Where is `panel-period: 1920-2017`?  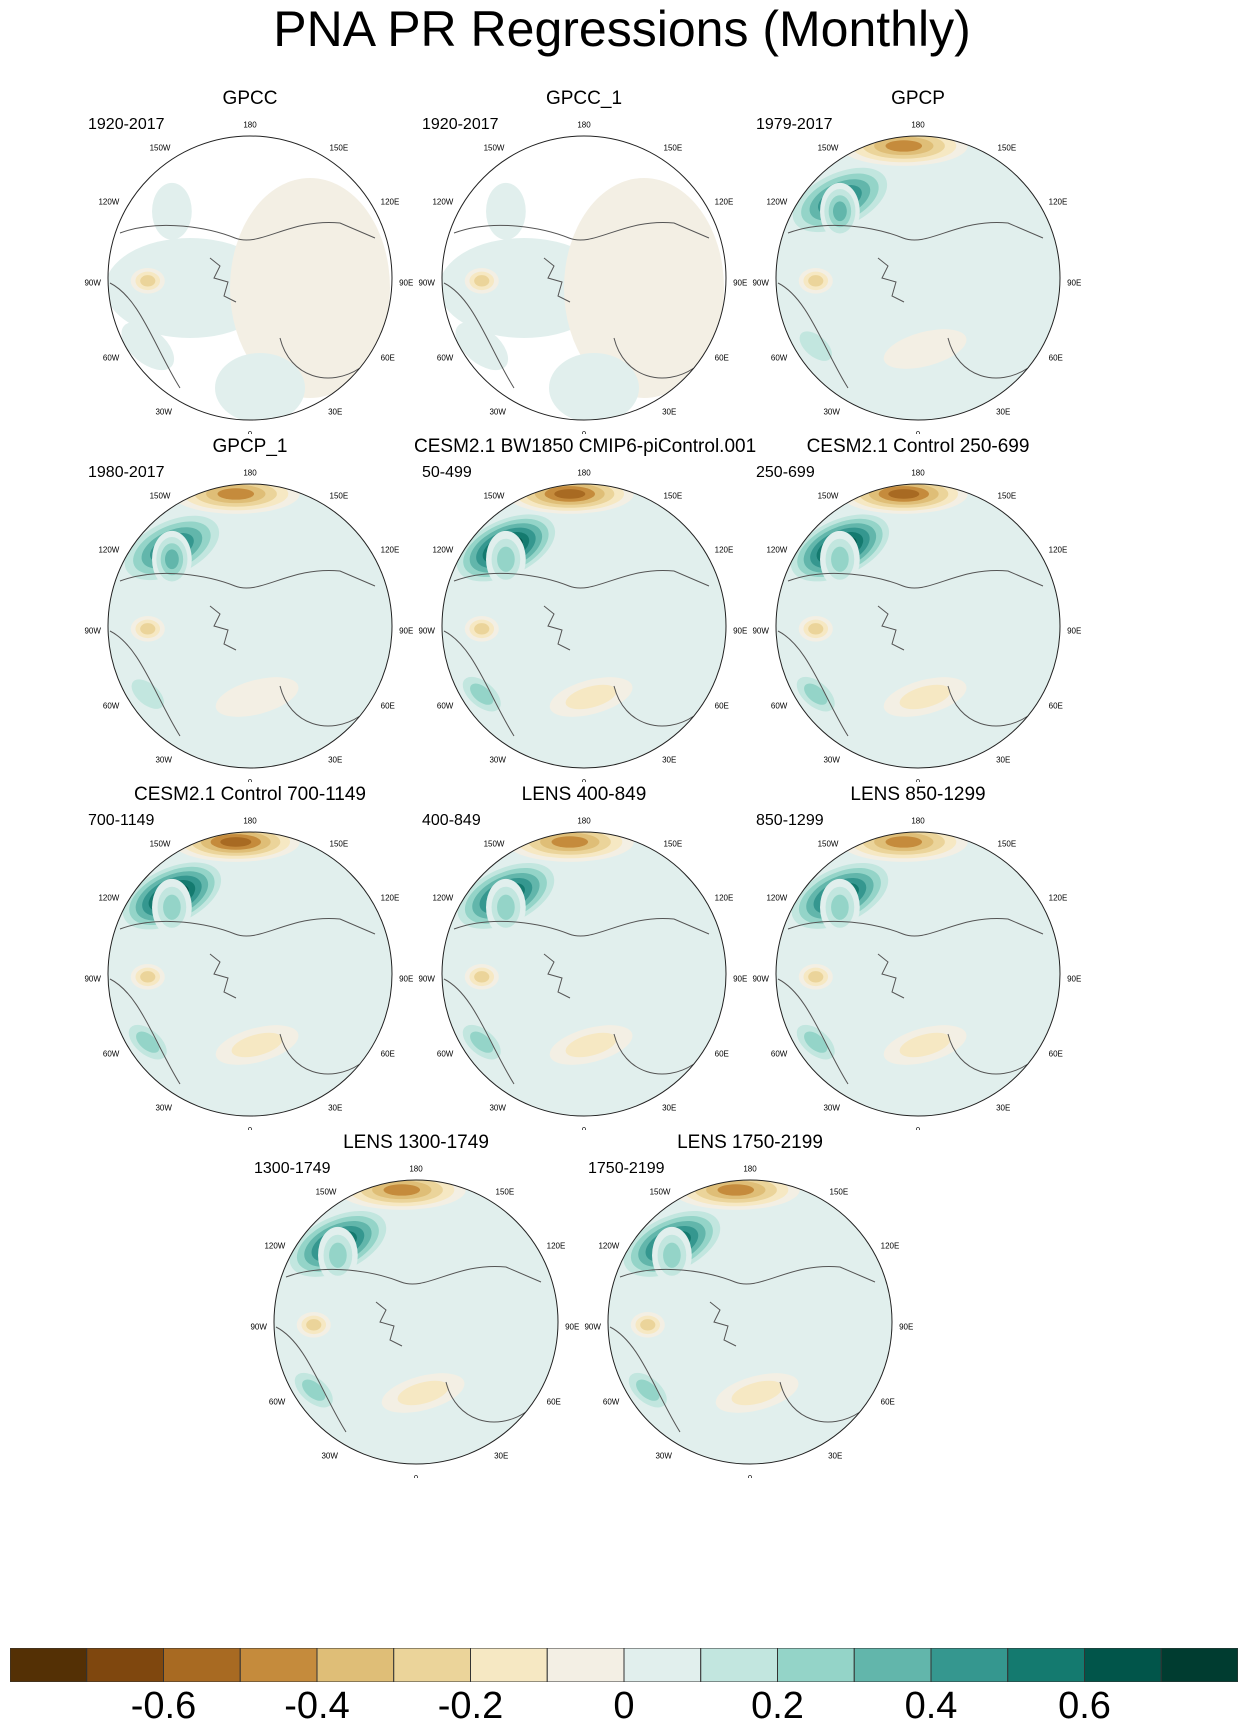
panel-period: 1920-2017 is located at coordinates (460, 124).